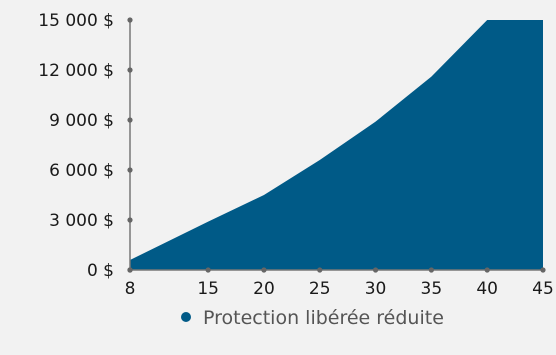  I want to click on x-tick-label: 40, so click(487, 289).